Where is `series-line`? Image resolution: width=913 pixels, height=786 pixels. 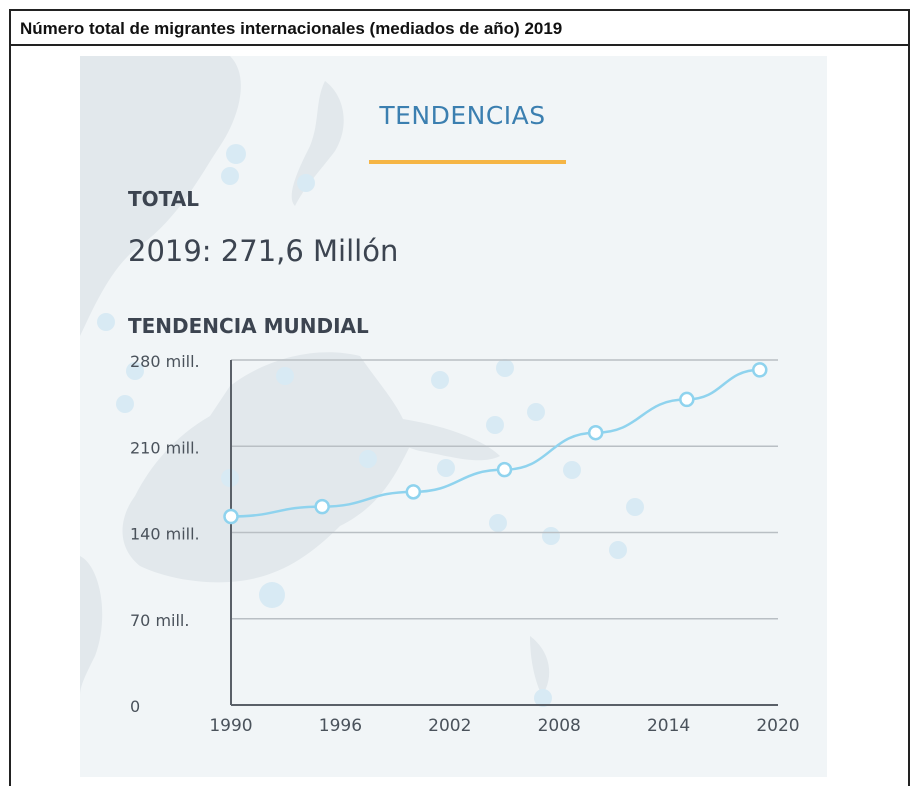 series-line is located at coordinates (495, 443).